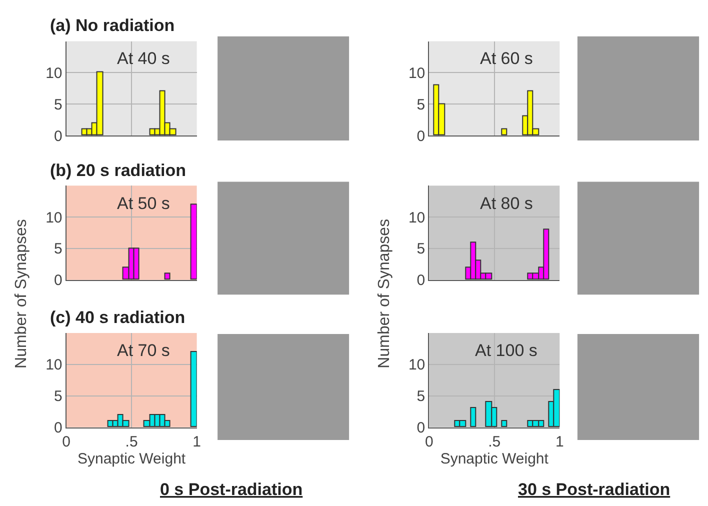 The width and height of the screenshot is (708, 506). What do you see at coordinates (143, 203) in the screenshot?
I see `annotation: At 50 s` at bounding box center [143, 203].